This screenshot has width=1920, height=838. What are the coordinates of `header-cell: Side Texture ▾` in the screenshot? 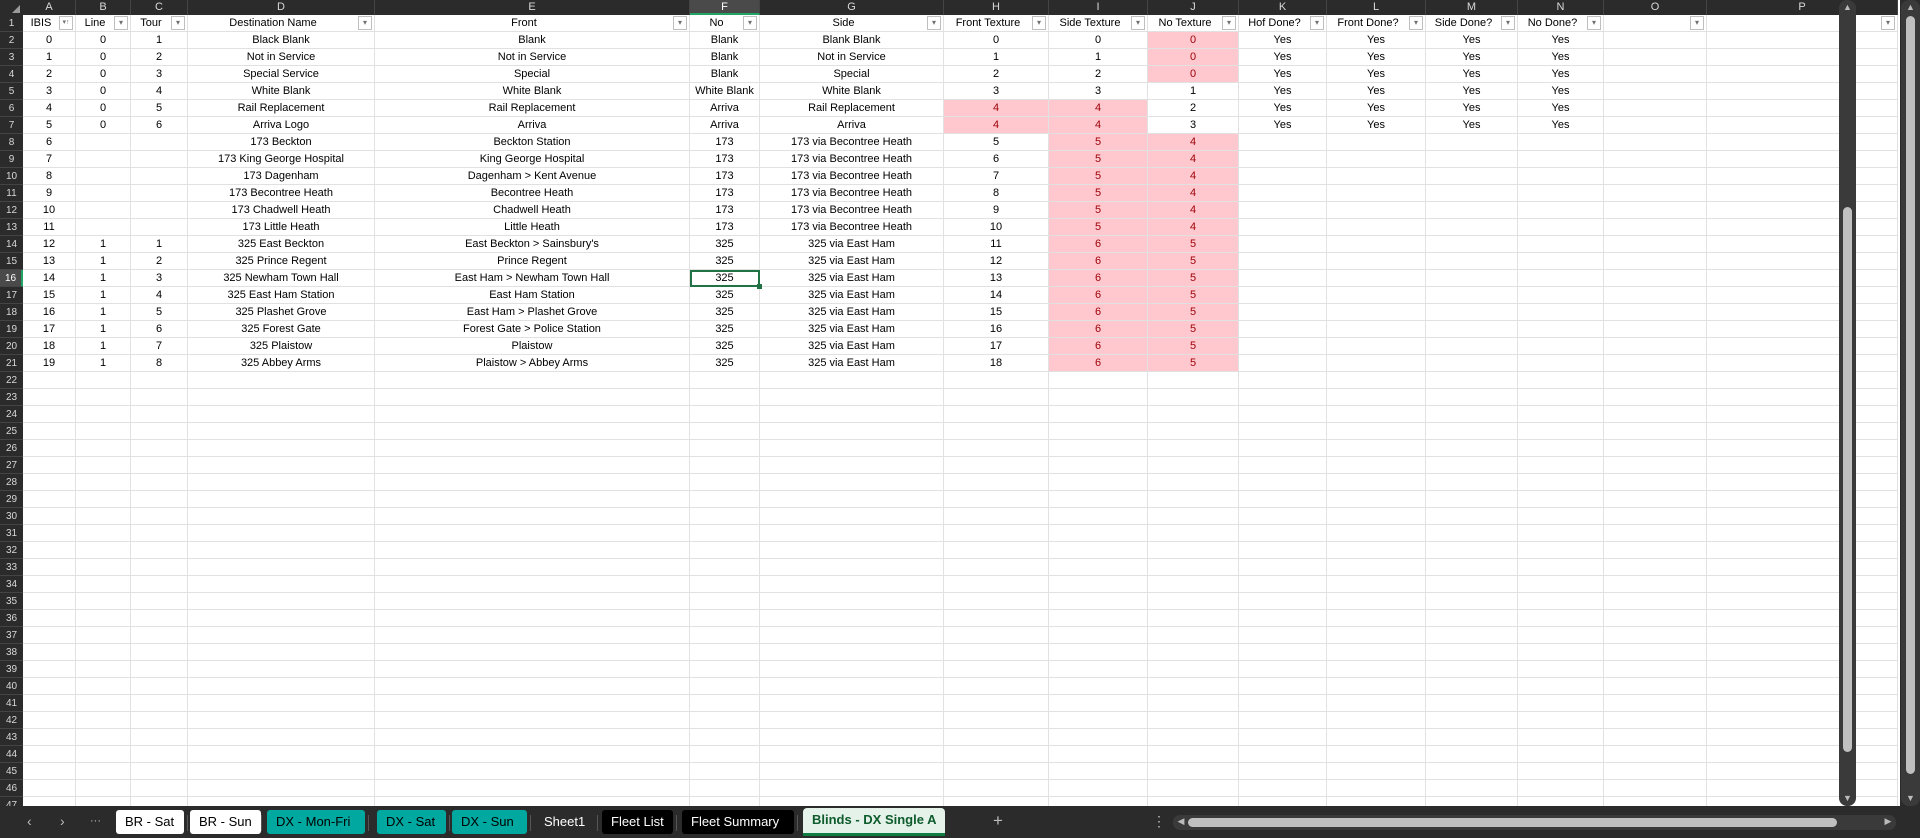 It's located at (1098, 23).